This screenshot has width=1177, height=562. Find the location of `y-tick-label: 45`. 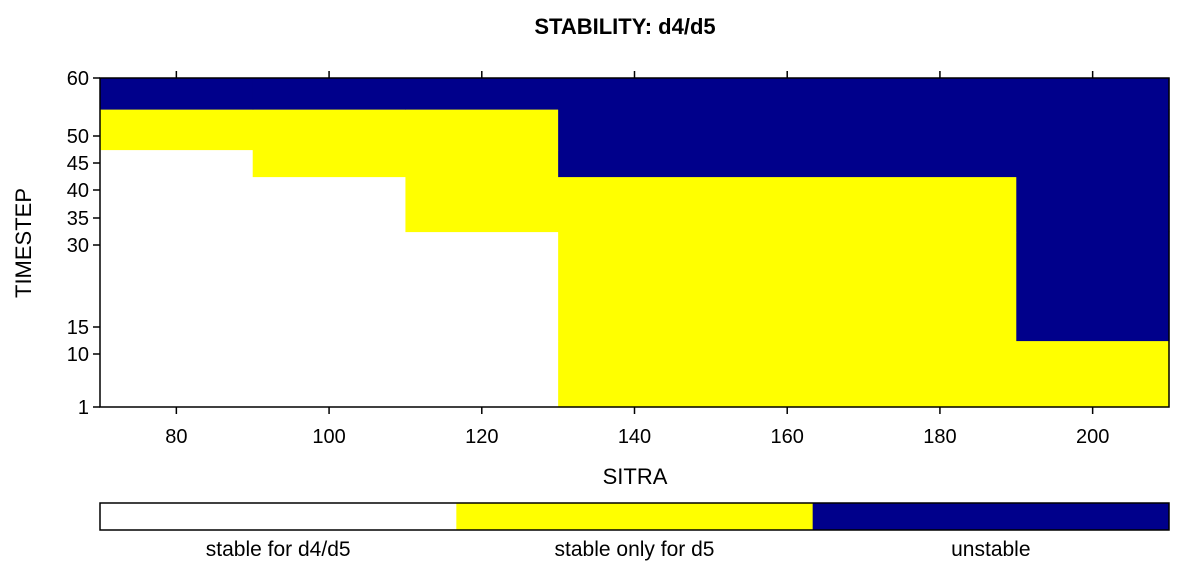

y-tick-label: 45 is located at coordinates (78, 164).